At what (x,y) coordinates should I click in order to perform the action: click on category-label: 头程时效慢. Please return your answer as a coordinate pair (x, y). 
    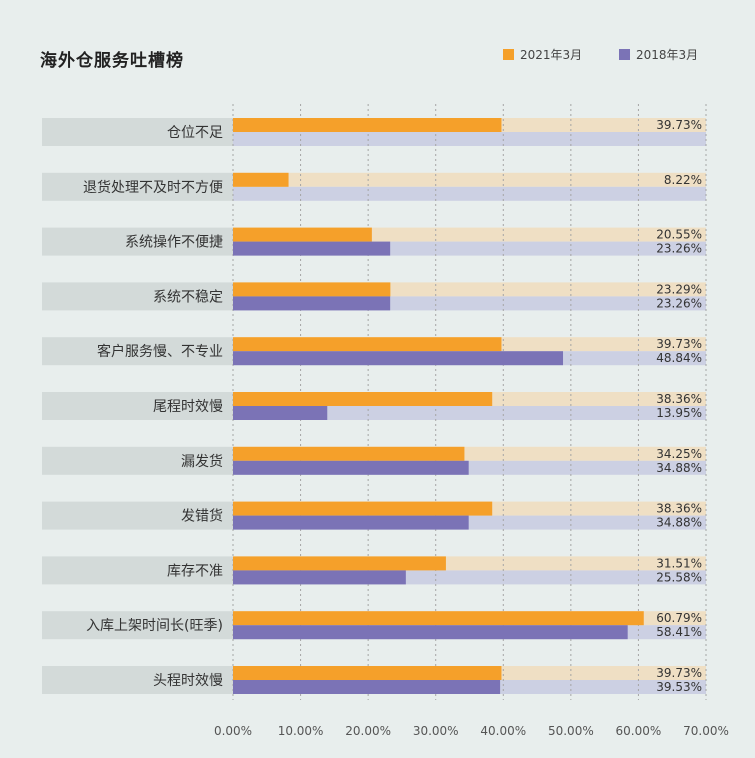
    Looking at the image, I should click on (188, 680).